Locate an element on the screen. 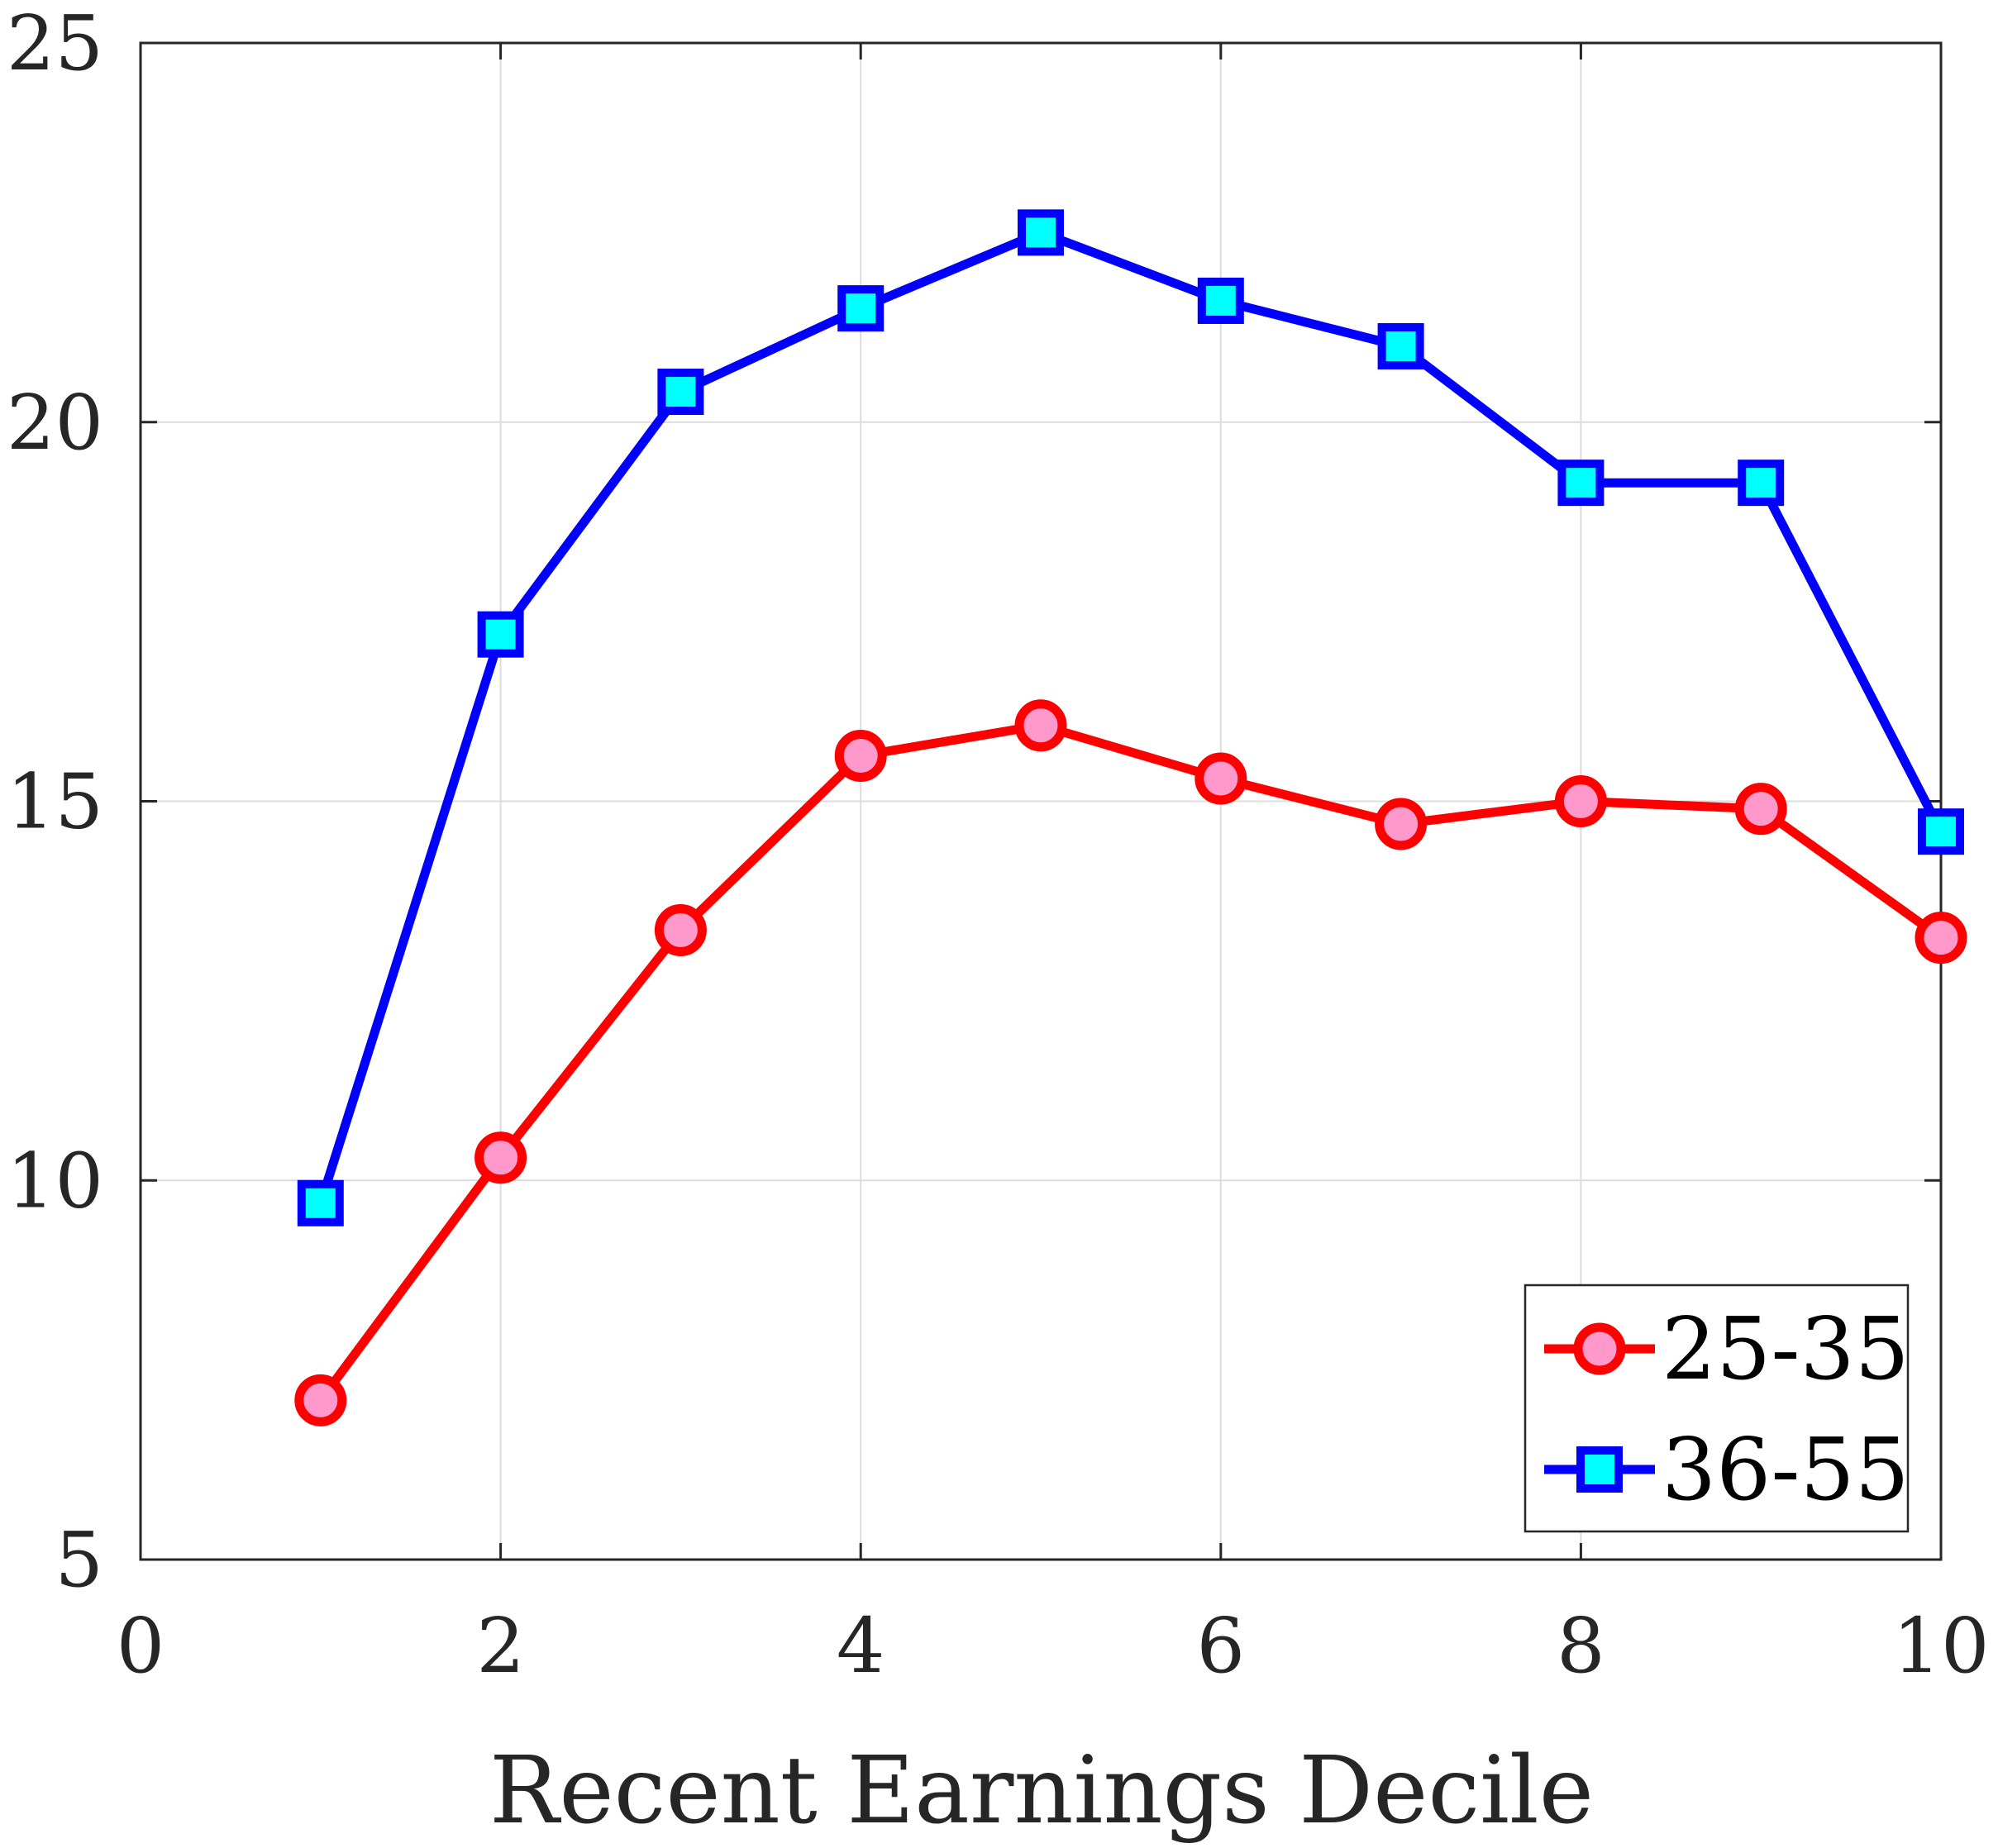 Image resolution: width=1998 pixels, height=1848 pixels. legend-marker-circle is located at coordinates (1600, 1348).